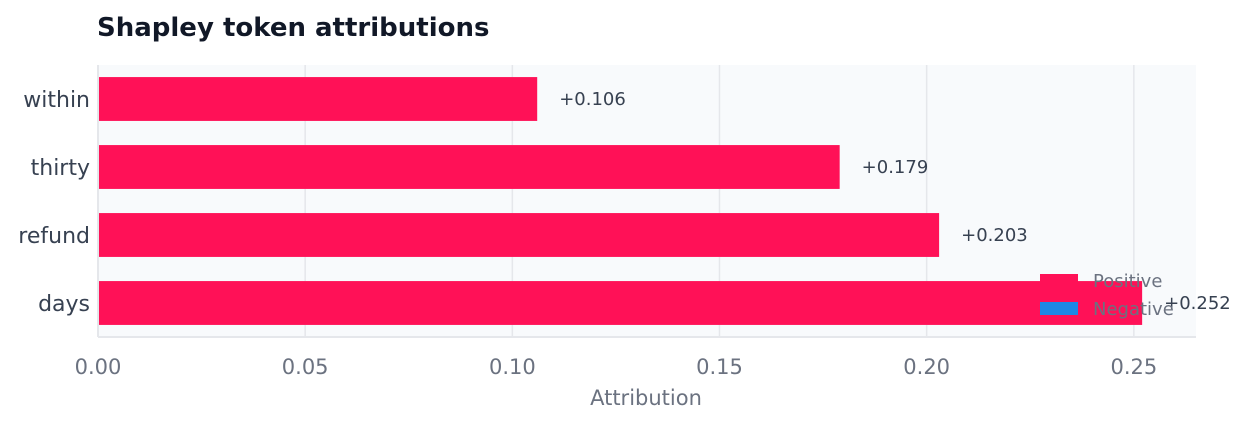 This screenshot has width=1248, height=426. What do you see at coordinates (98, 367) in the screenshot?
I see `x-tick-label: 0.00` at bounding box center [98, 367].